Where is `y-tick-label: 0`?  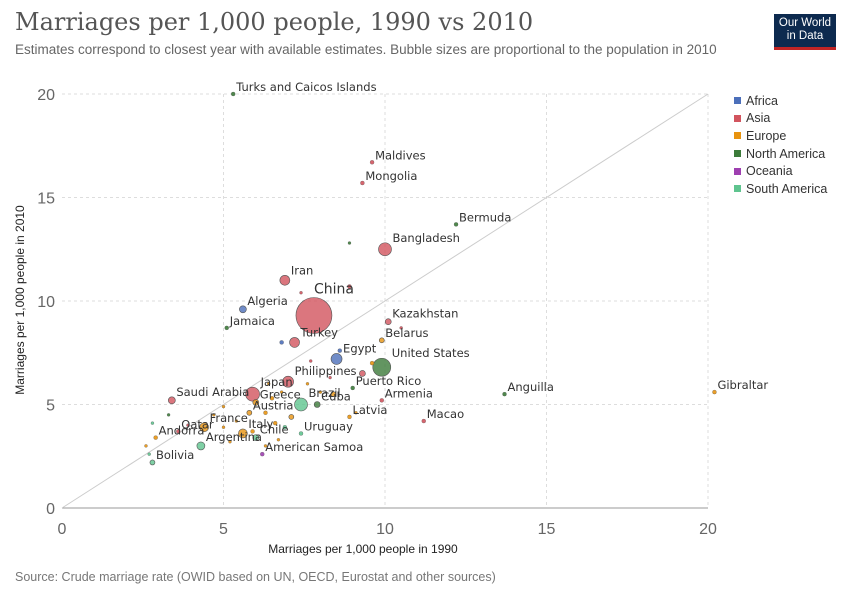
y-tick-label: 0 is located at coordinates (50, 509).